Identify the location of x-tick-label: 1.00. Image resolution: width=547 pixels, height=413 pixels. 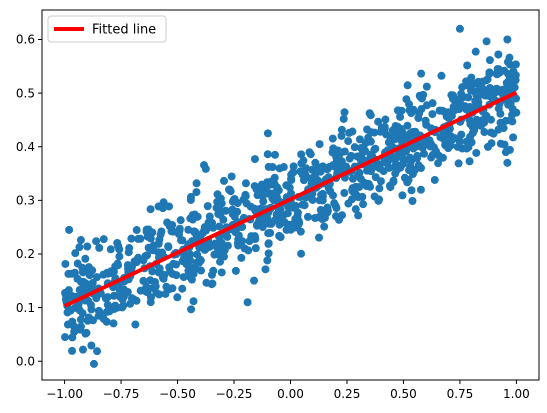
(516, 394).